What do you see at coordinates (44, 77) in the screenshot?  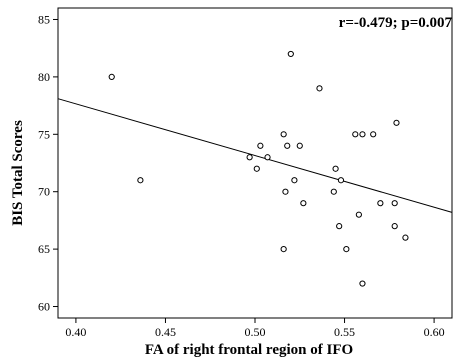 I see `y-tick-label: 80` at bounding box center [44, 77].